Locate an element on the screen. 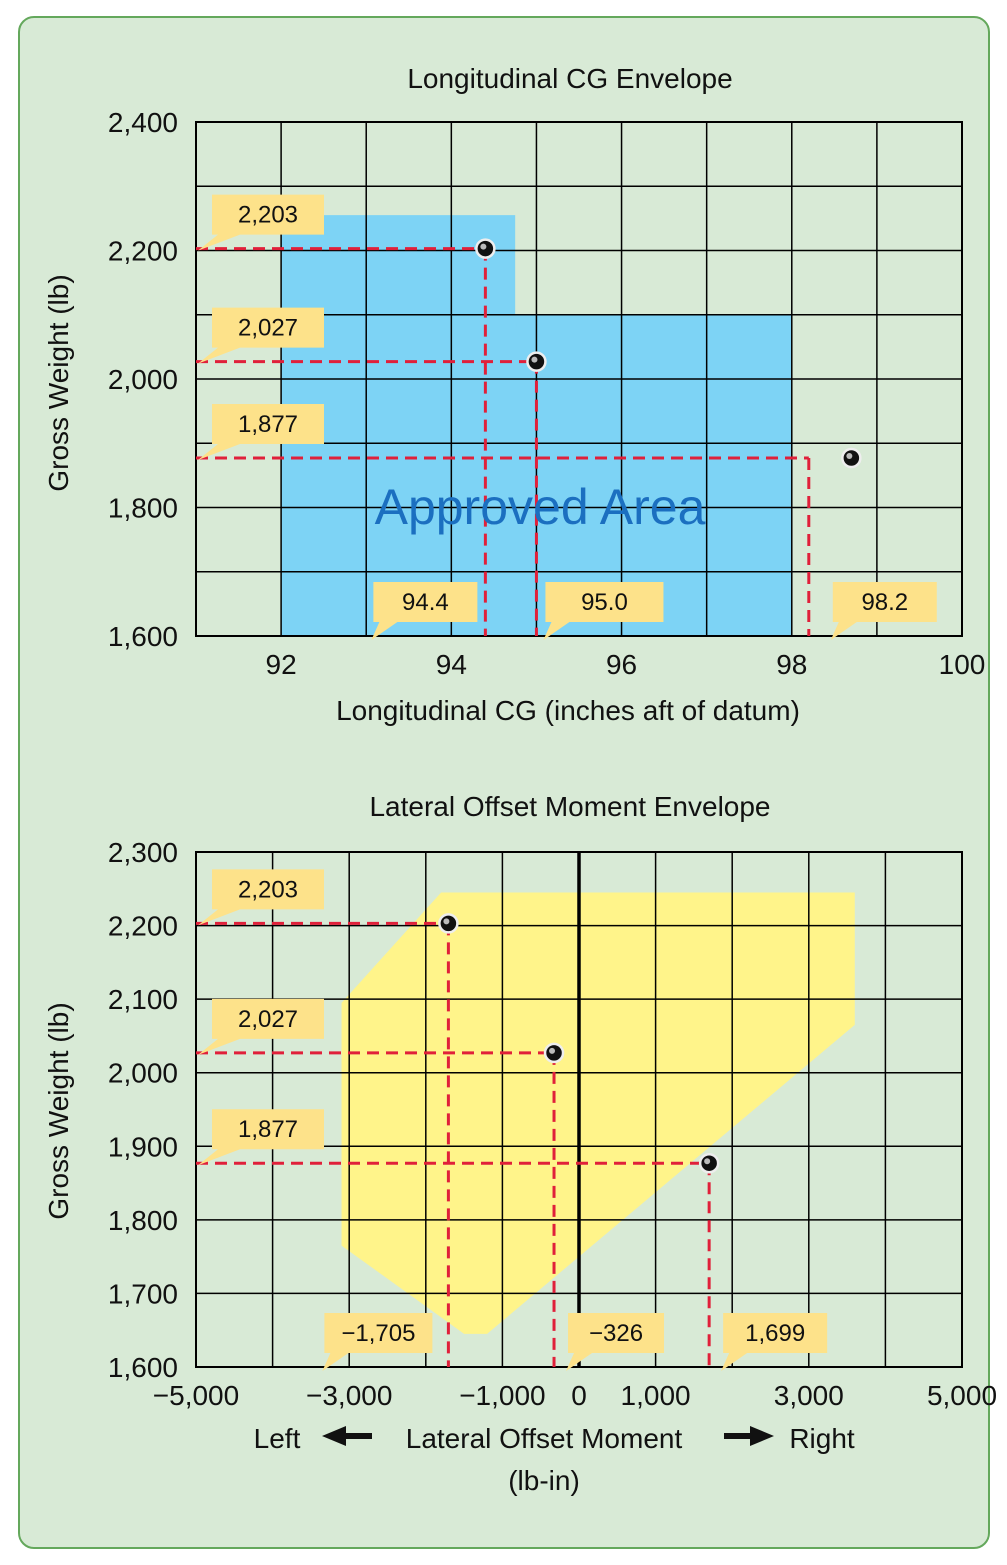 This screenshot has width=1007, height=1565. c1-ytick-label: 1,800 is located at coordinates (143, 508).